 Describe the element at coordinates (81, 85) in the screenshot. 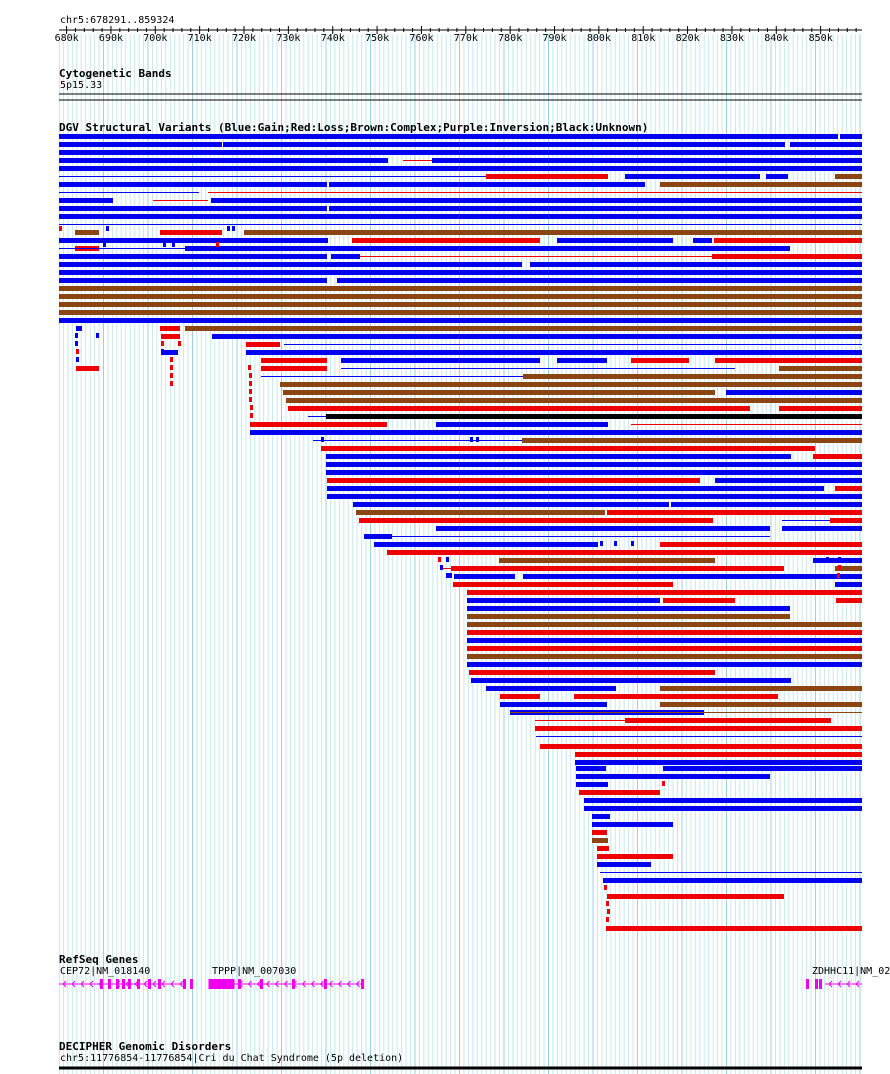

I see `cytoband-label: 5p15.33` at that location.